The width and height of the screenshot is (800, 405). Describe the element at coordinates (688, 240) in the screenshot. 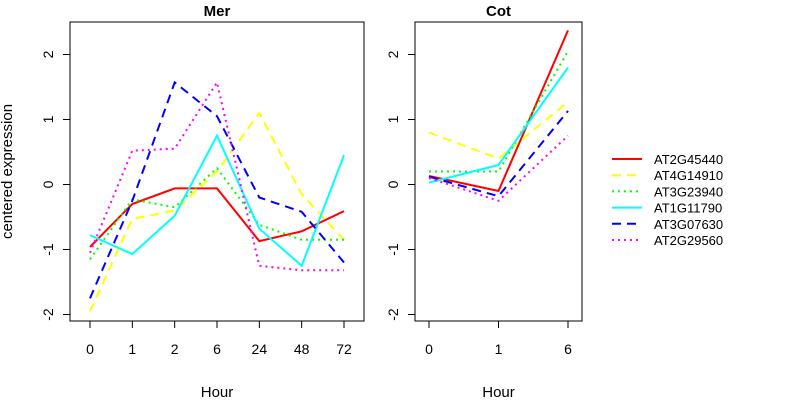

I see `legend-label: AT2G29560` at that location.